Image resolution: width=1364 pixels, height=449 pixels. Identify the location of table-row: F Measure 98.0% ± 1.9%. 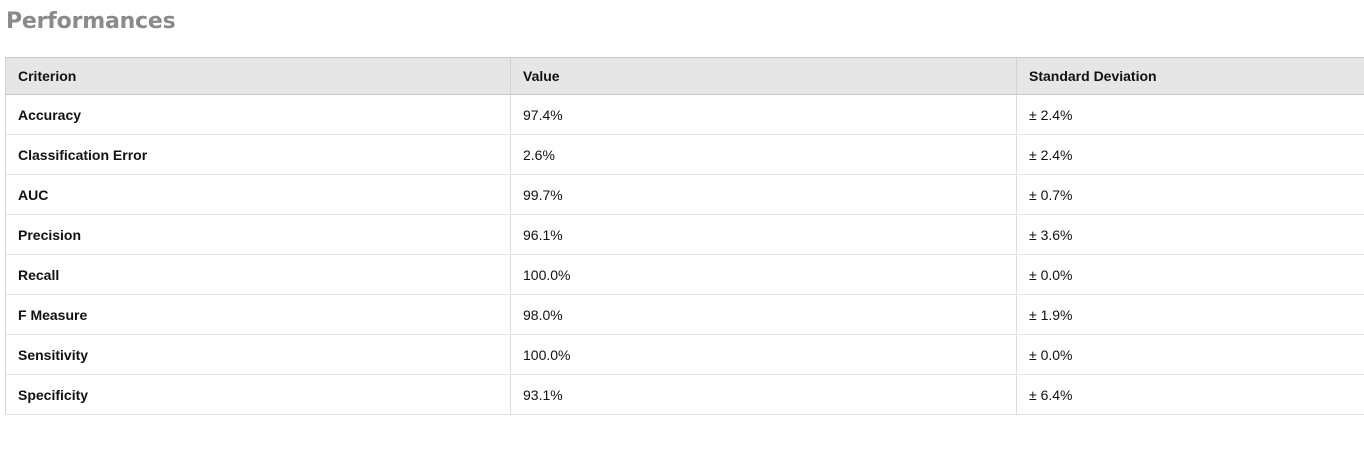
(684, 314).